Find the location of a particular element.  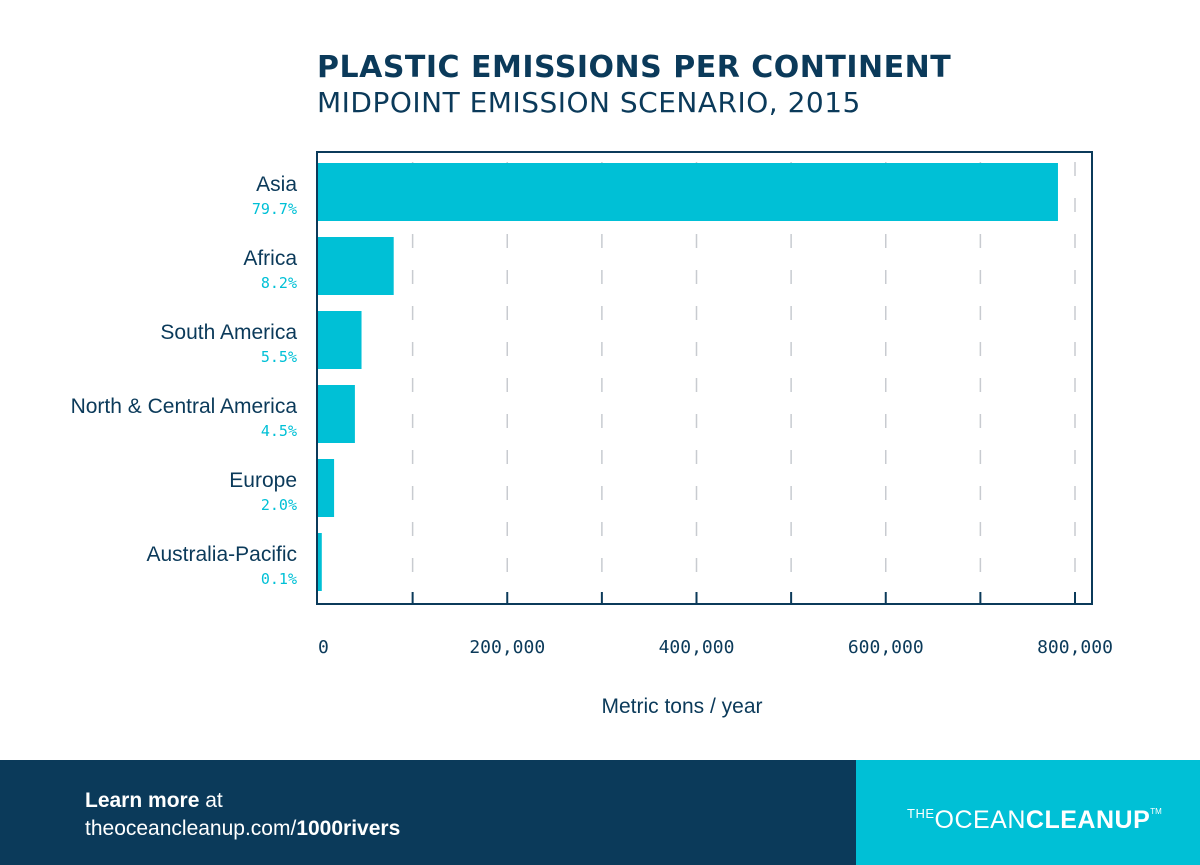

x-axis-ticks: 0 200,000 400,000 600,000 800,000 is located at coordinates (715, 625).